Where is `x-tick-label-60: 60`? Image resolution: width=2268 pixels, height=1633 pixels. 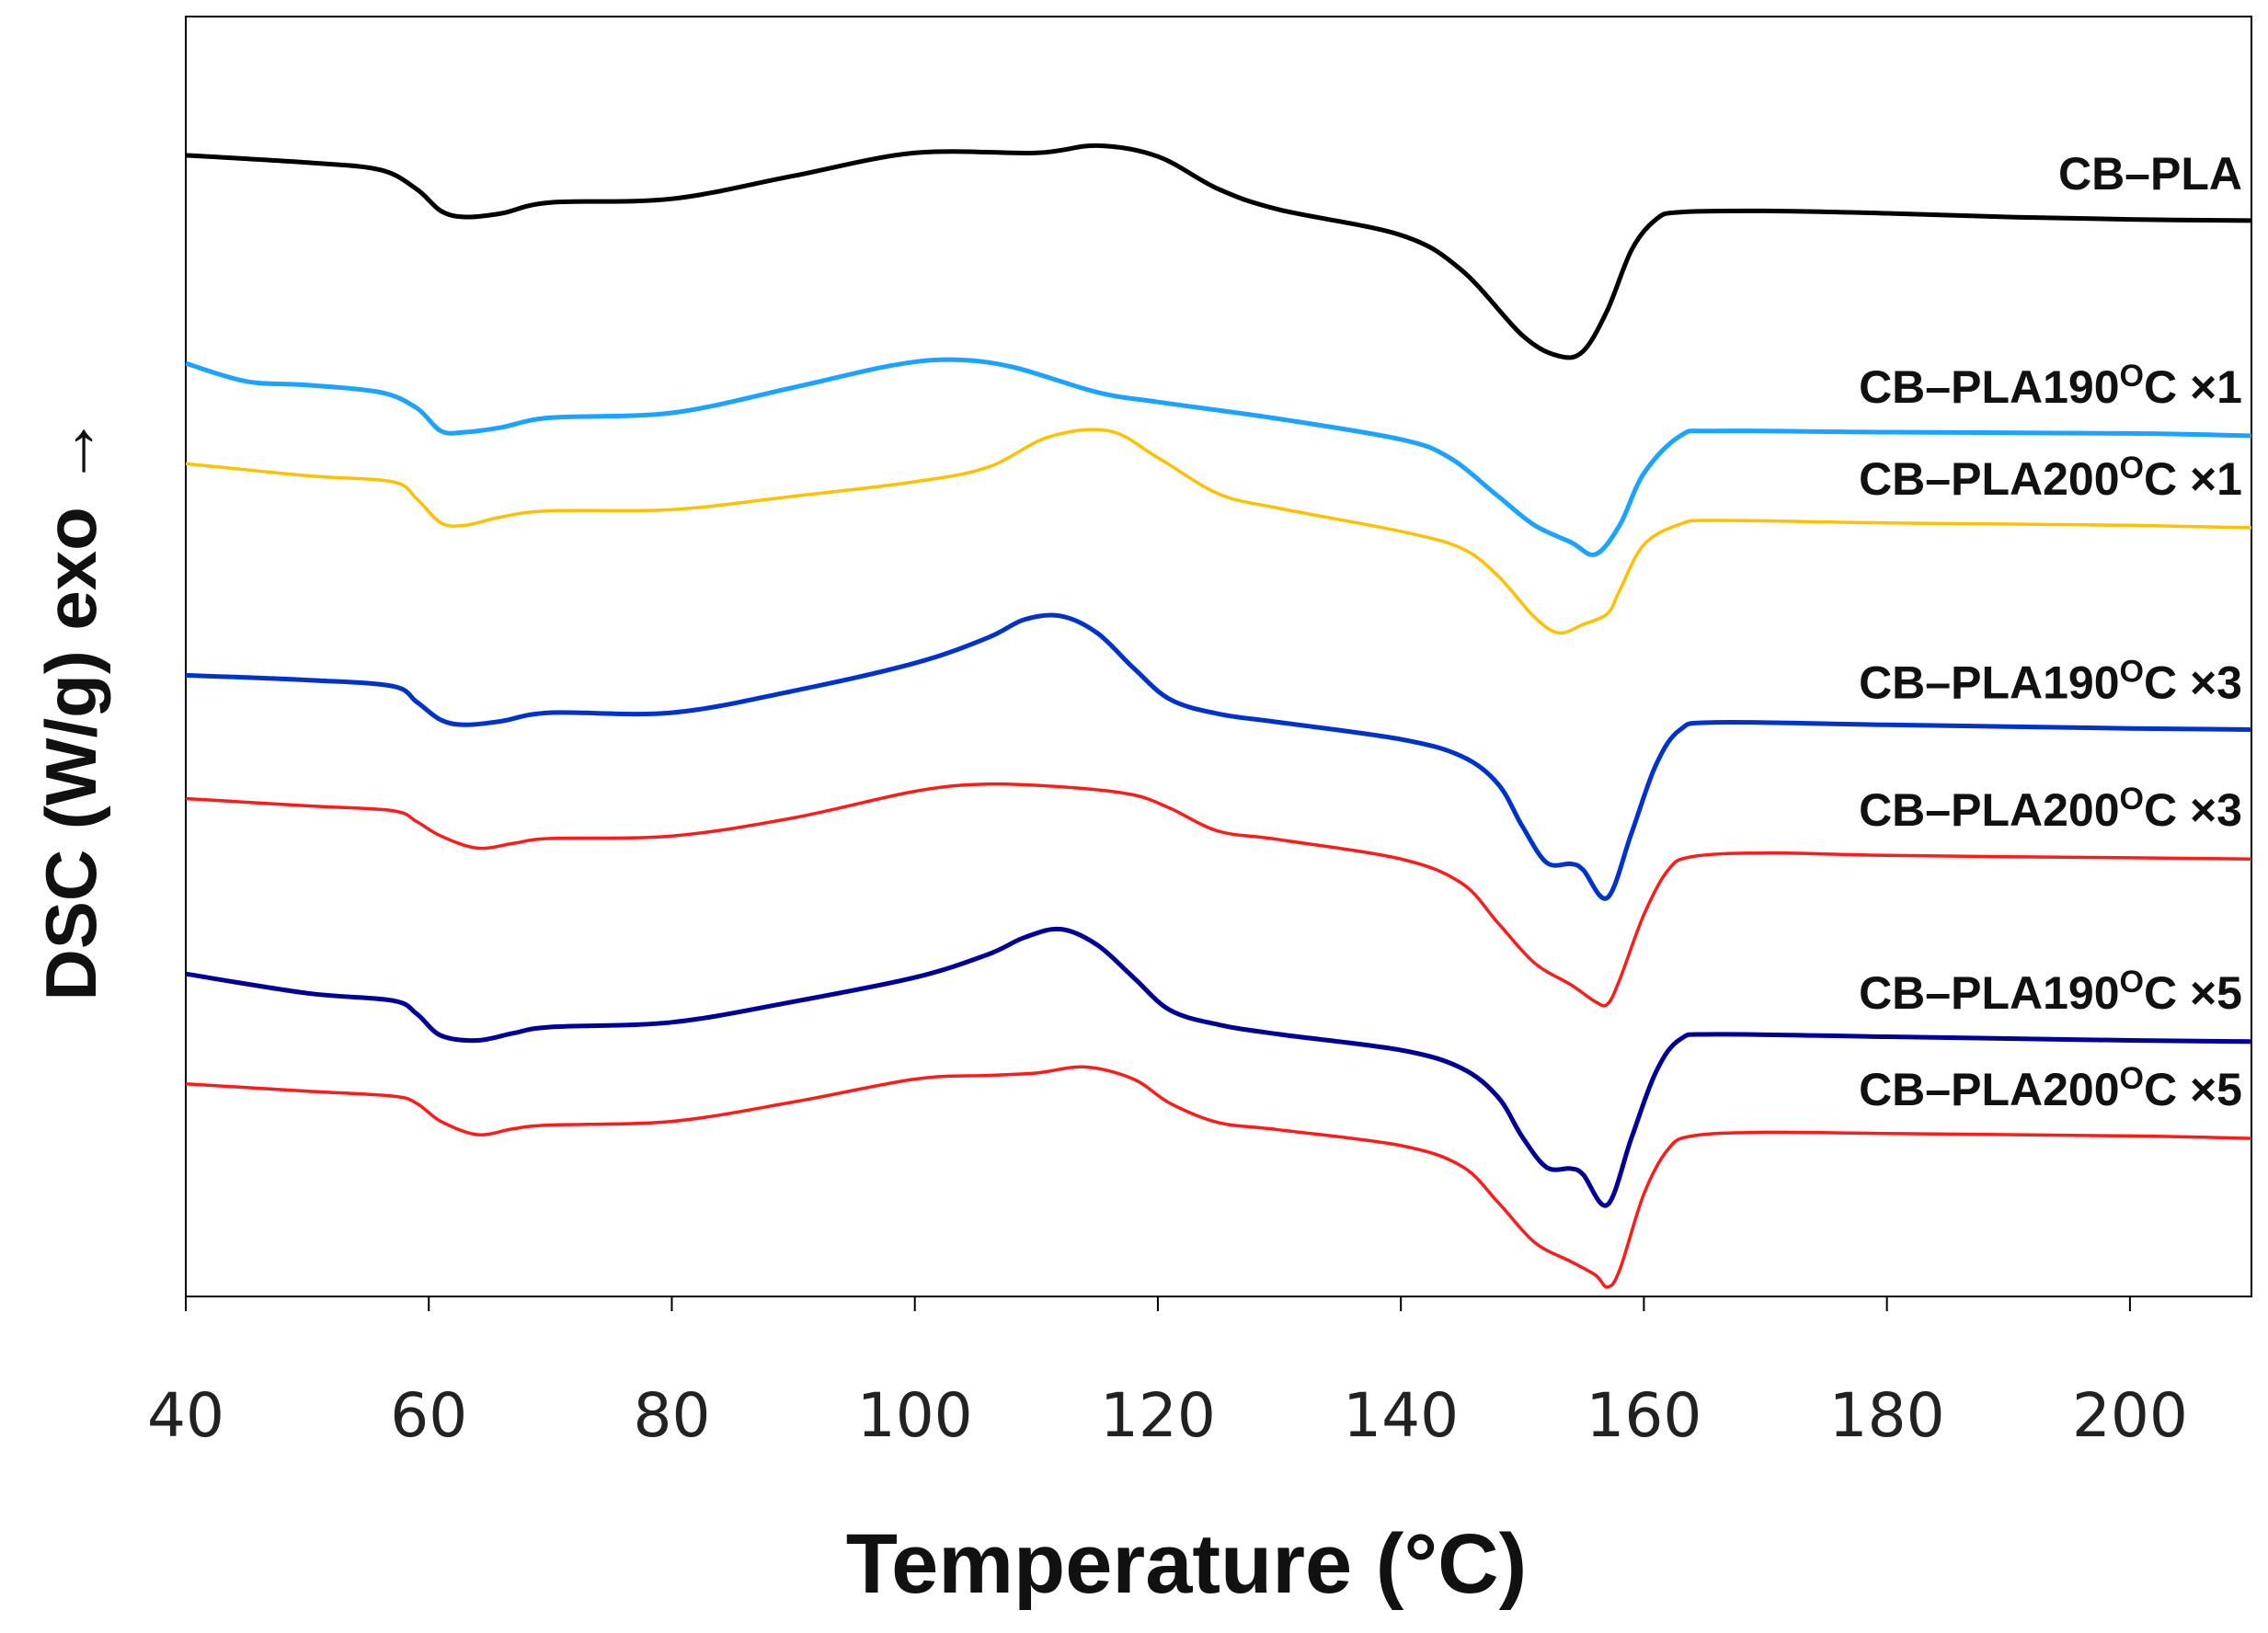
x-tick-label-60: 60 is located at coordinates (428, 1415).